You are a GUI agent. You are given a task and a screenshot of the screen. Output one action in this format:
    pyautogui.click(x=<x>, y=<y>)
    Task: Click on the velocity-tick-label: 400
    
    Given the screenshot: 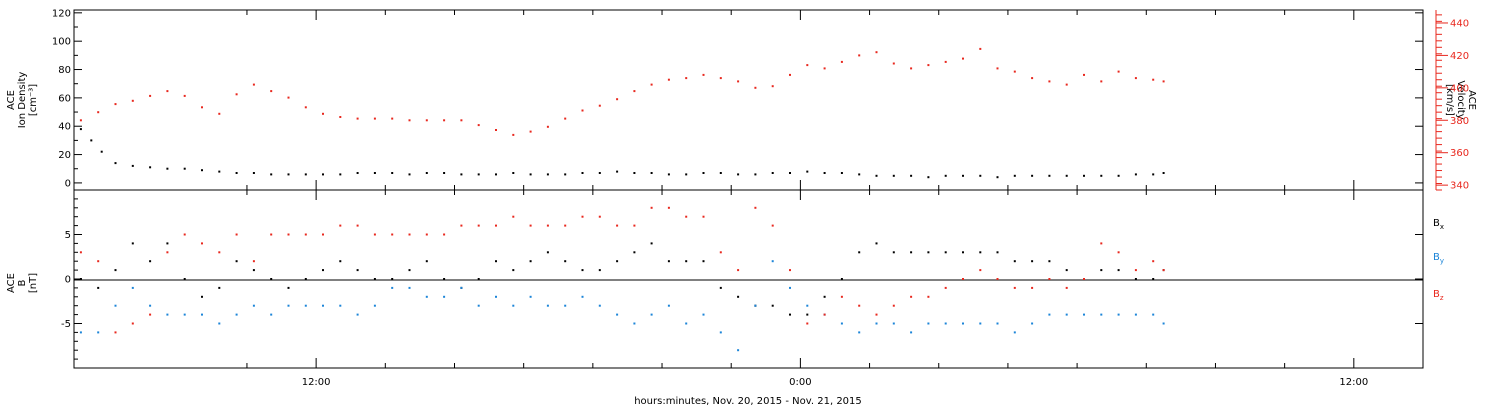 What is the action you would take?
    pyautogui.click(x=1459, y=88)
    